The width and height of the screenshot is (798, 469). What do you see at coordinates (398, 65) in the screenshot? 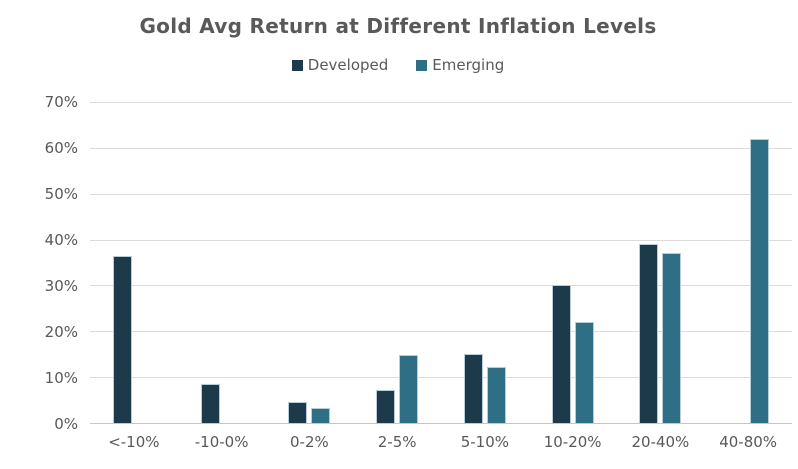
I see `legend: Developed Emerging` at bounding box center [398, 65].